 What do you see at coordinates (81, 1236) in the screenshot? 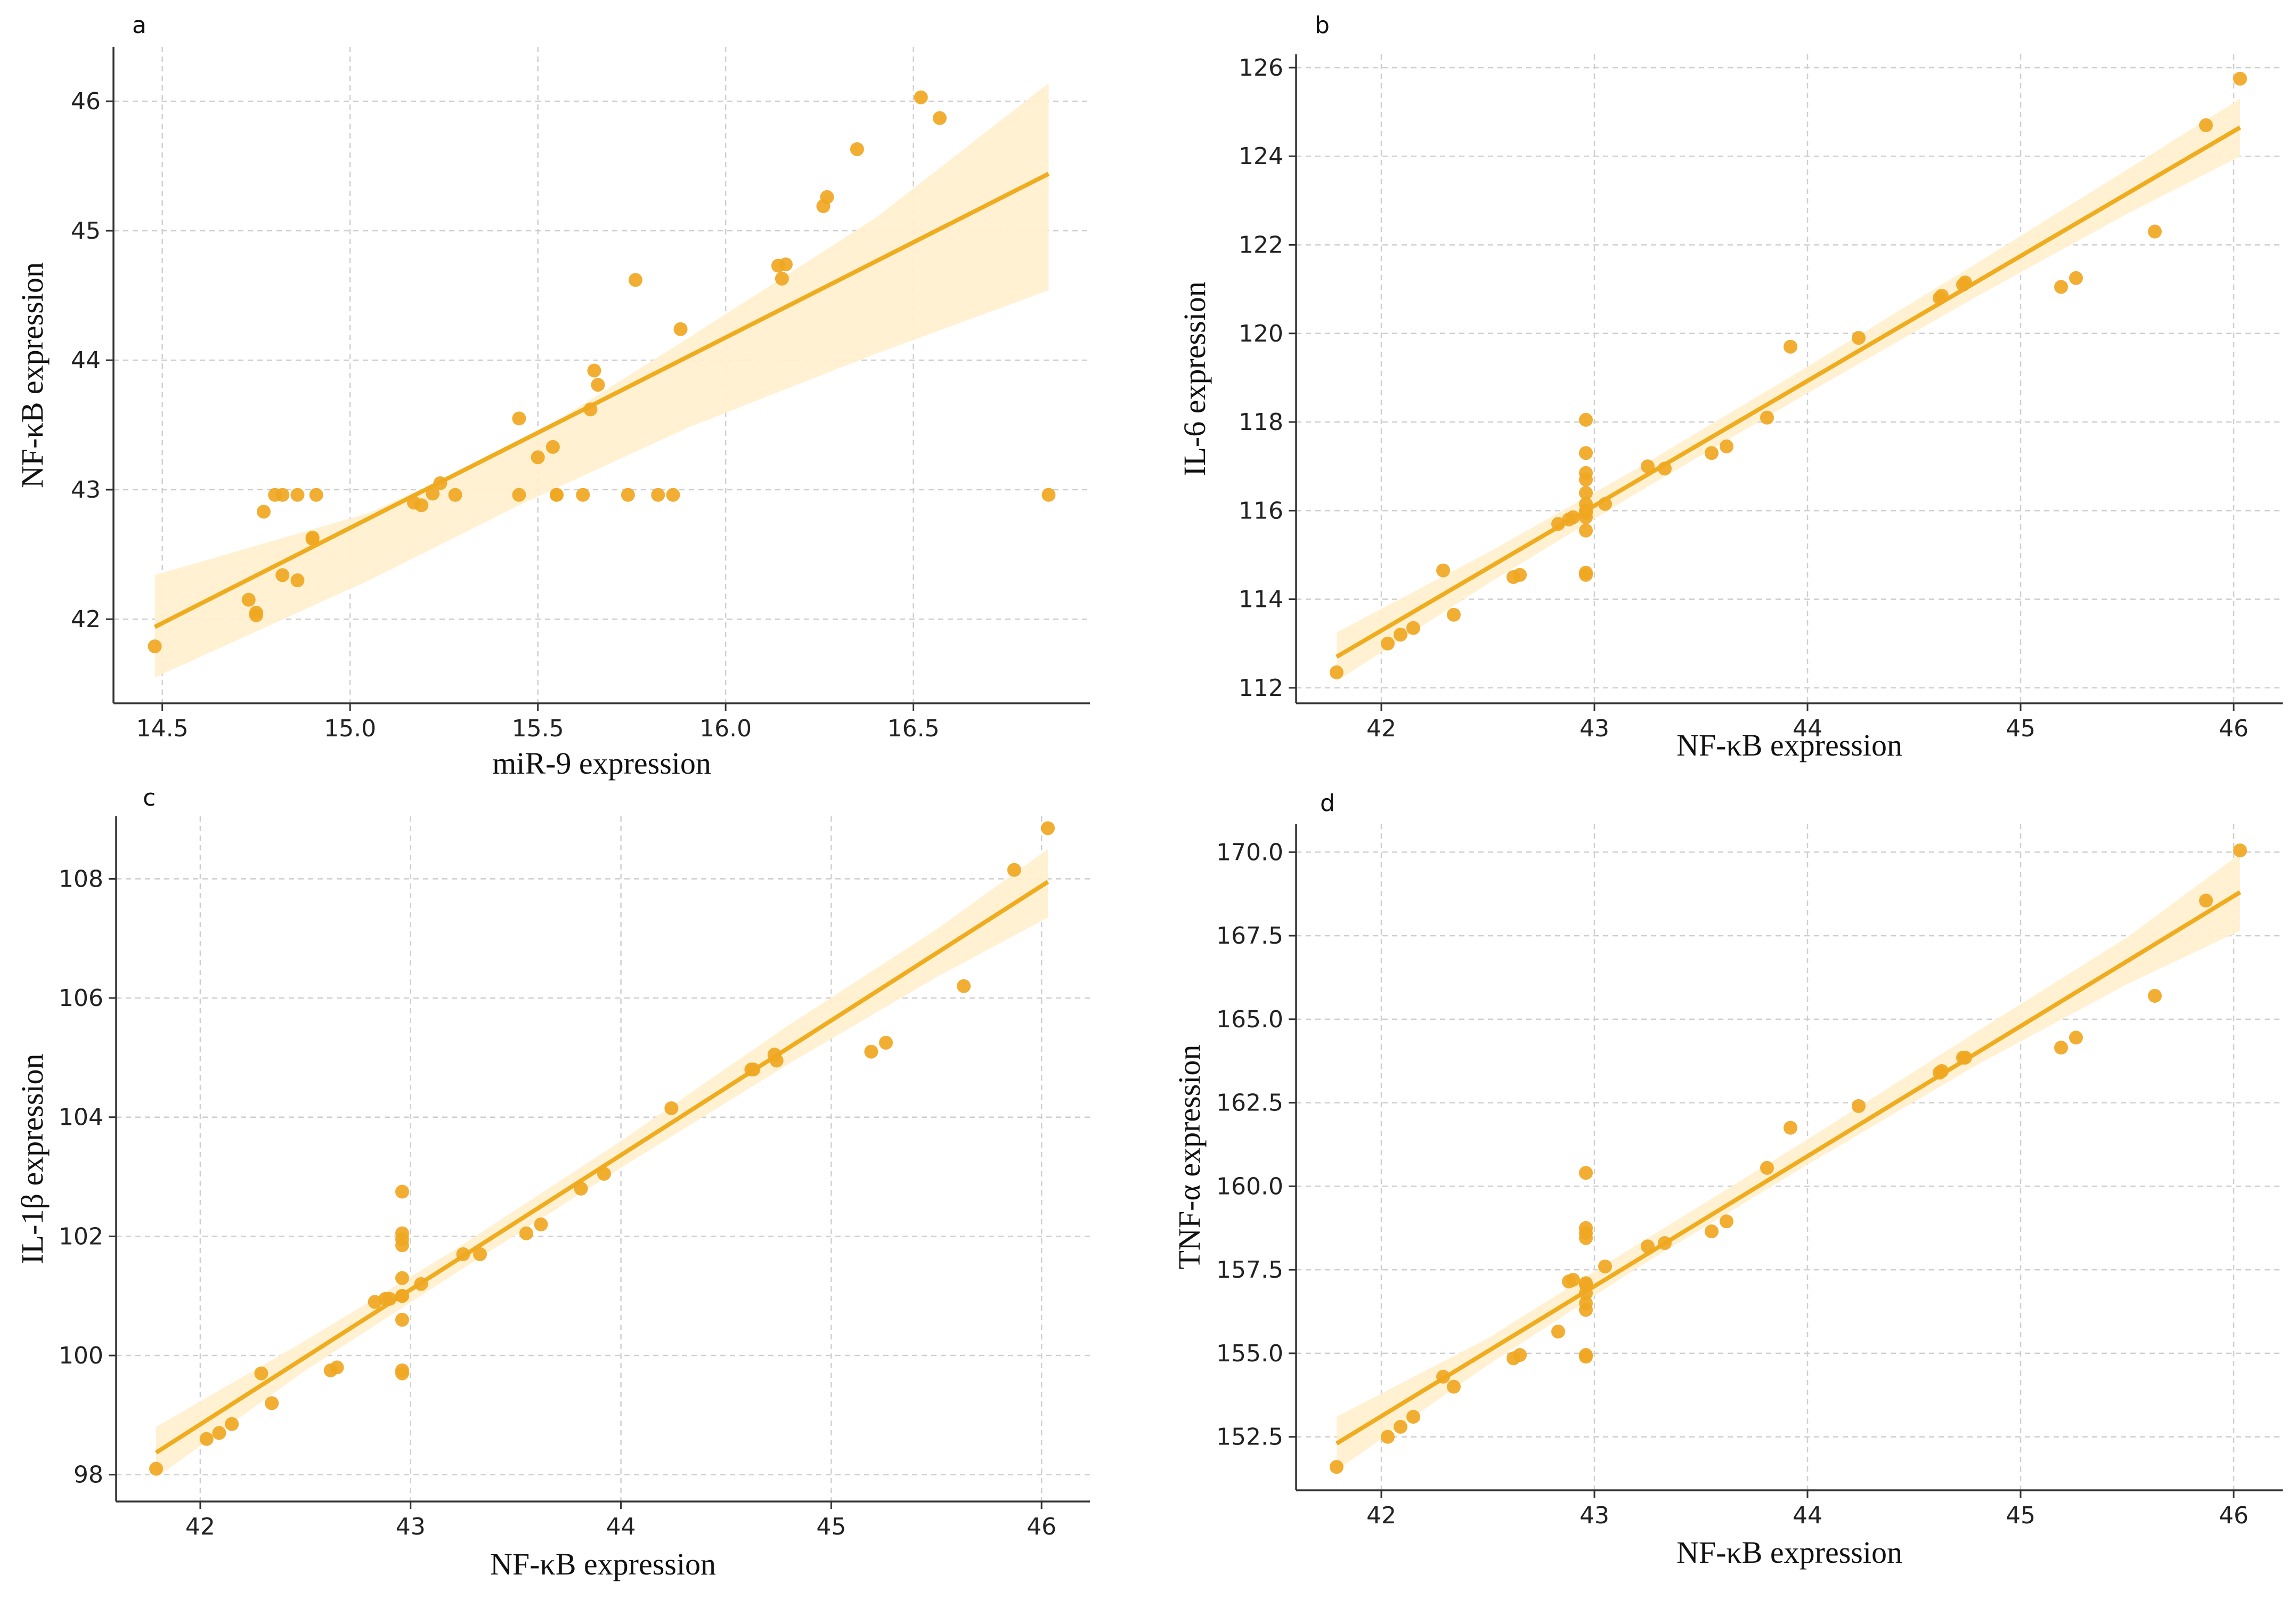
I see `panel-c-y-tick-label: 102` at bounding box center [81, 1236].